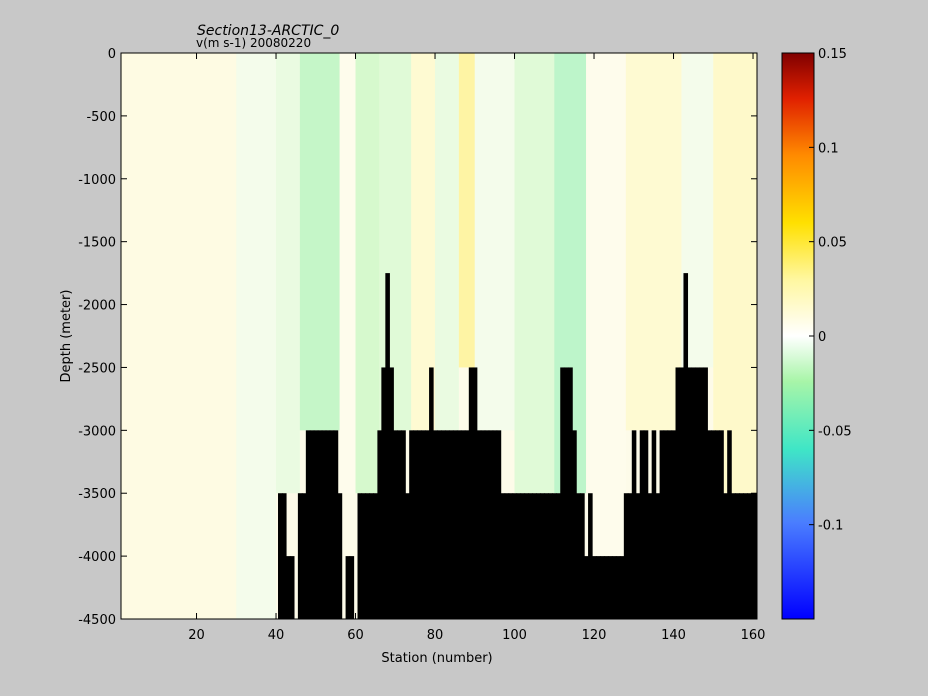  Describe the element at coordinates (830, 526) in the screenshot. I see `colorbar-tick-label: -0.1` at that location.